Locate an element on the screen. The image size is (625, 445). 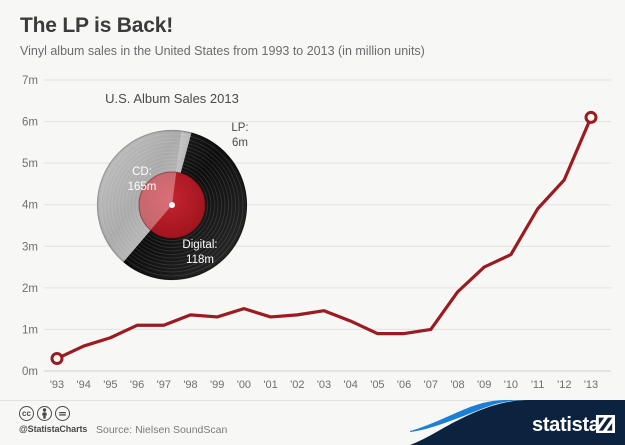
x-tick-08: '08 is located at coordinates (457, 385).